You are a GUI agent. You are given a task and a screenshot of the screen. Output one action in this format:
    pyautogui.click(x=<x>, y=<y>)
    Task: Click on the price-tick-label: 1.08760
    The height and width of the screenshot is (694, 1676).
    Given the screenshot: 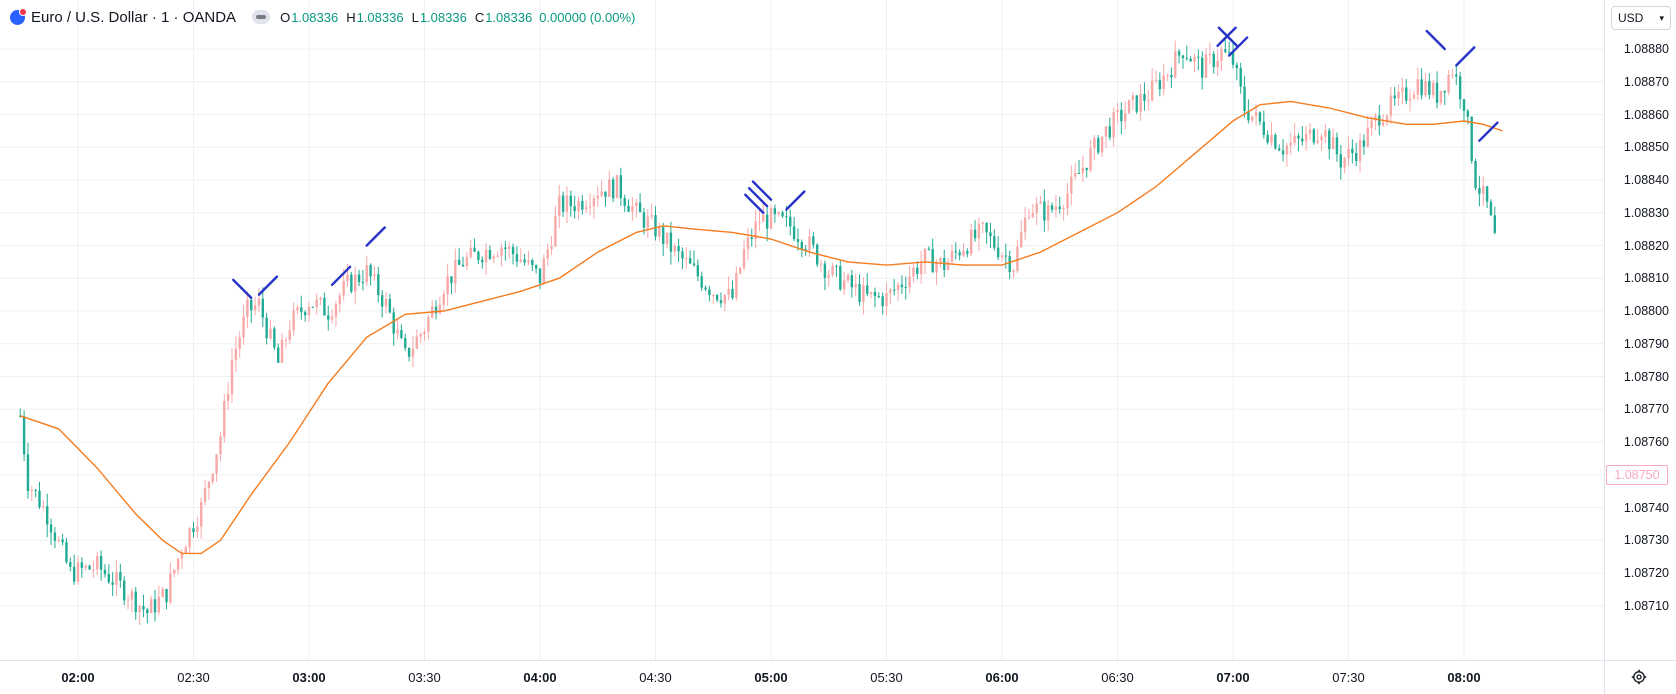 What is the action you would take?
    pyautogui.click(x=1646, y=442)
    